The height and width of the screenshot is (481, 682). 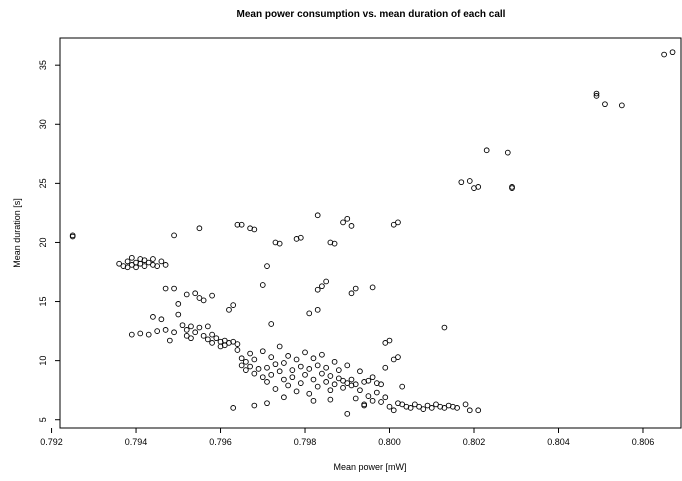 I want to click on x-tick-label: 0.800, so click(x=389, y=442).